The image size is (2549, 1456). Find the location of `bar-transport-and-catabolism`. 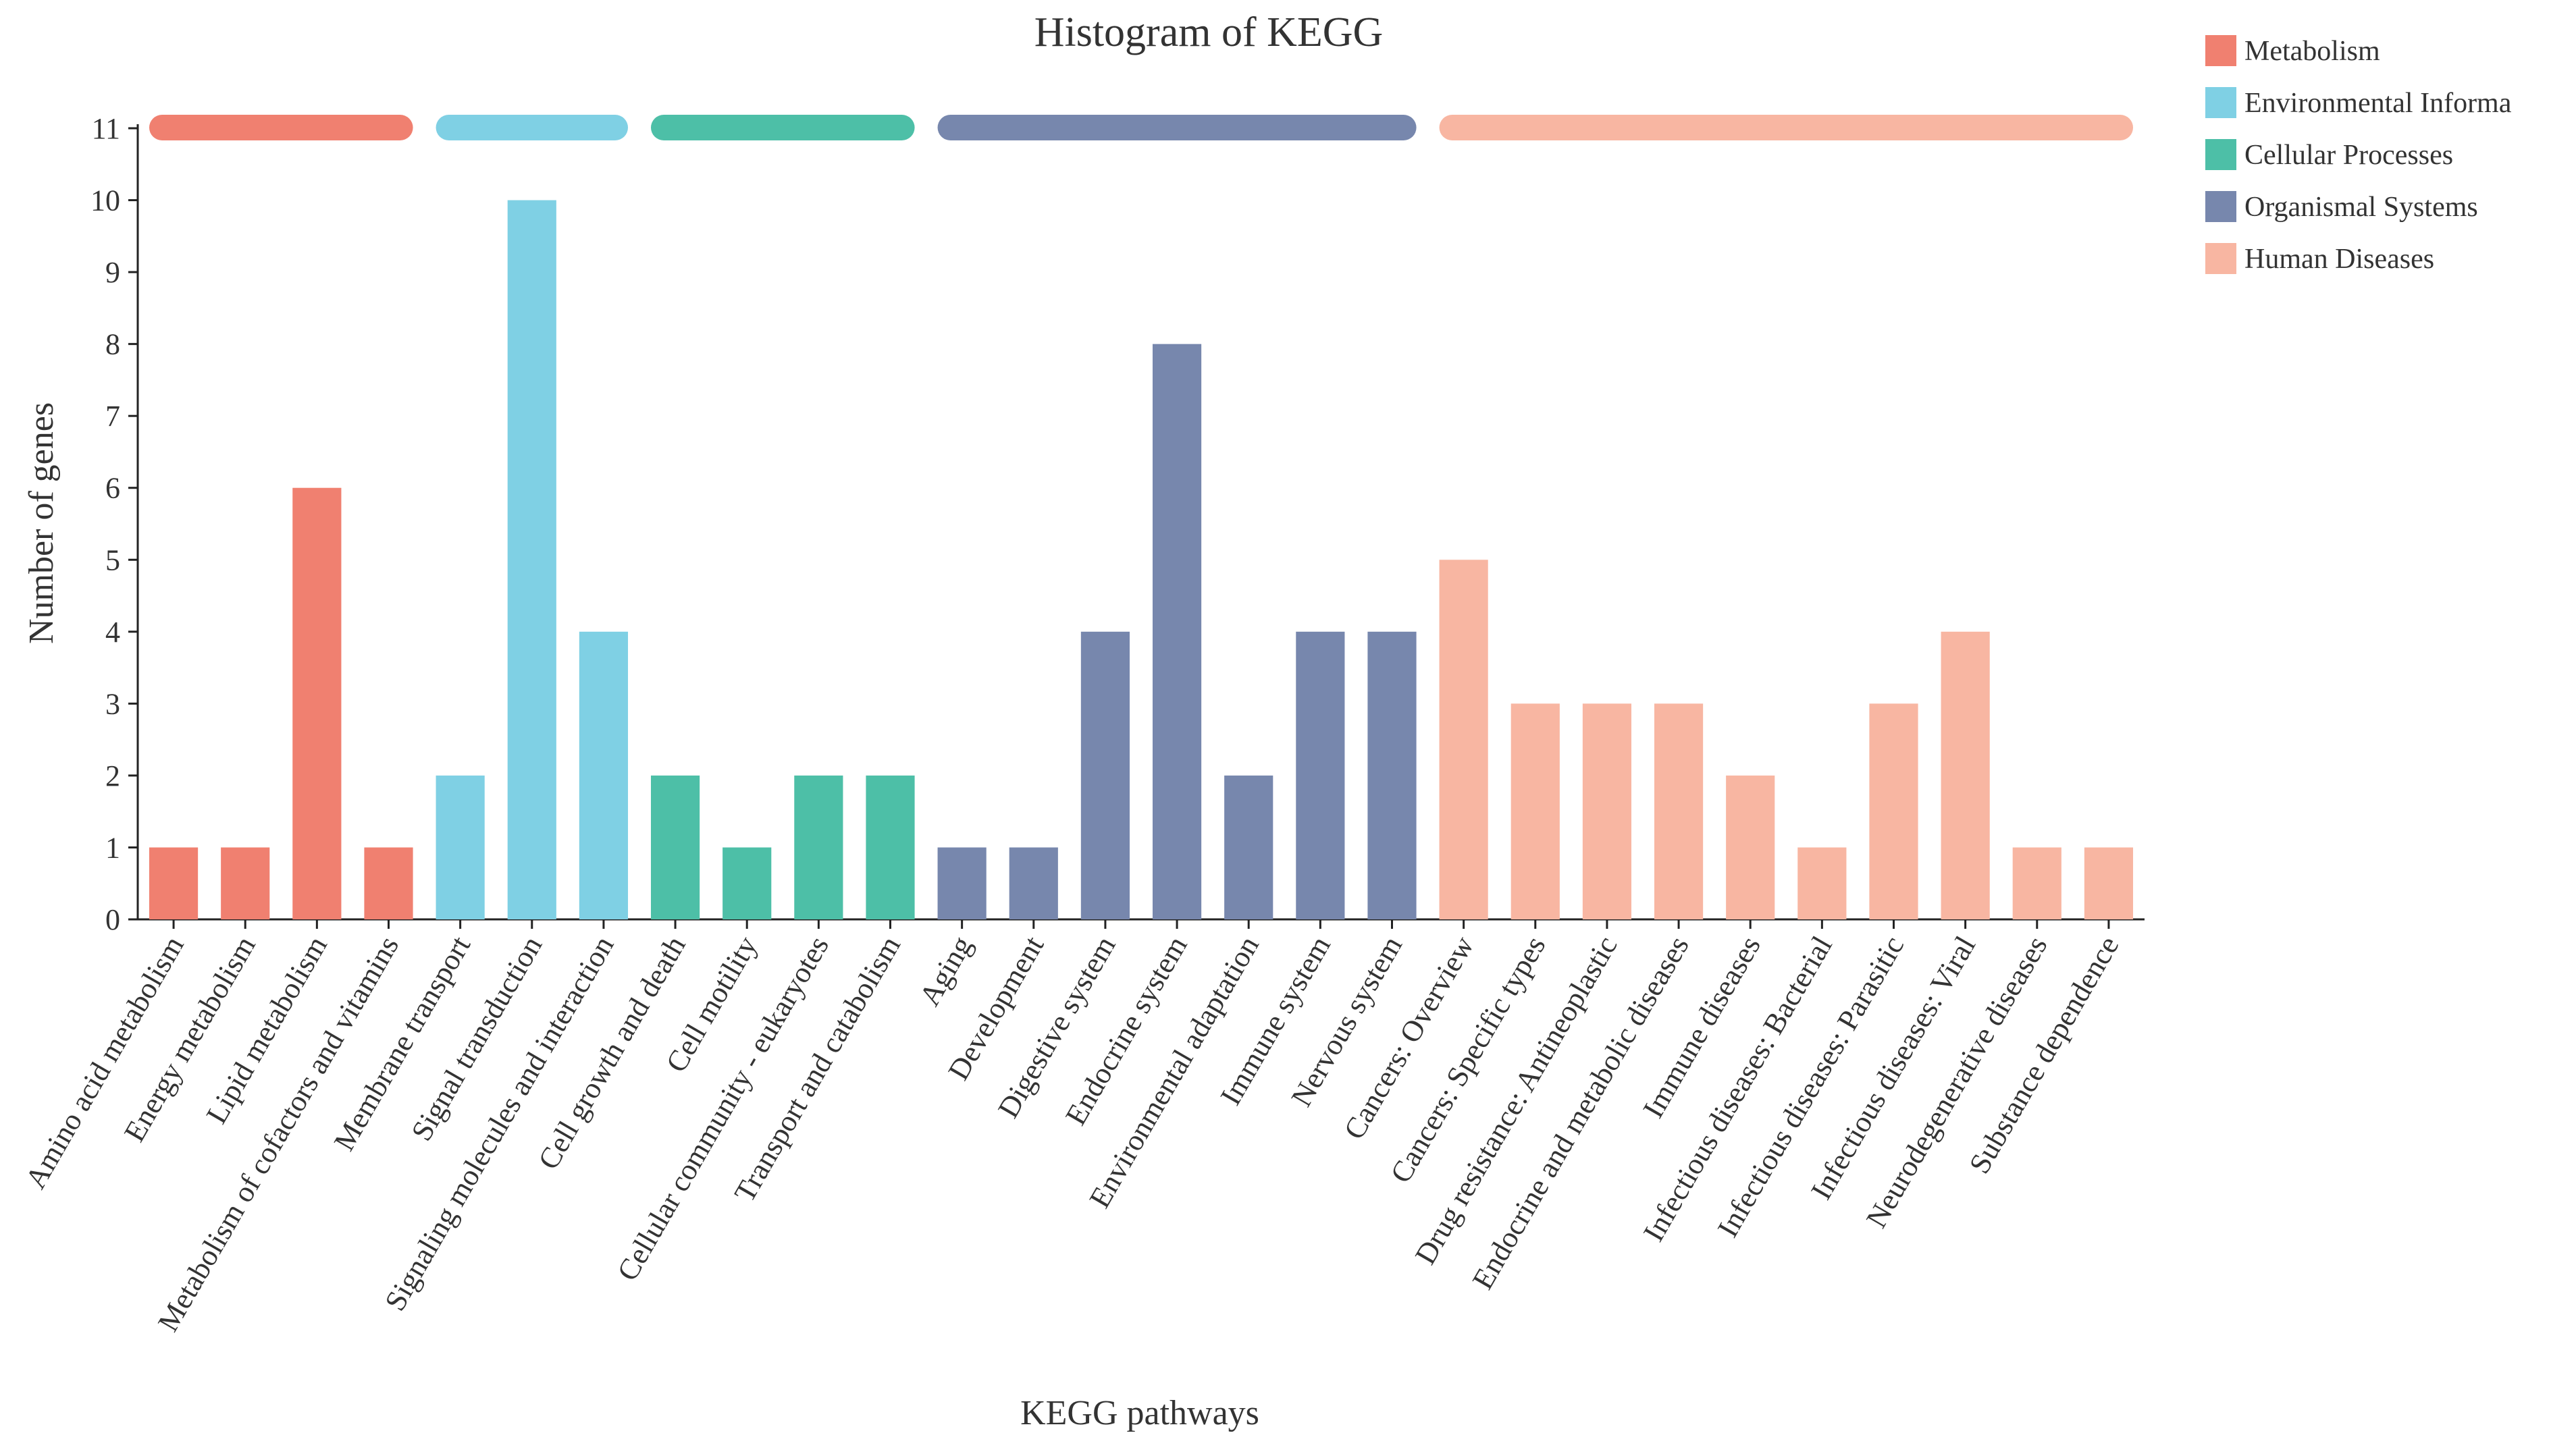

bar-transport-and-catabolism is located at coordinates (890, 847).